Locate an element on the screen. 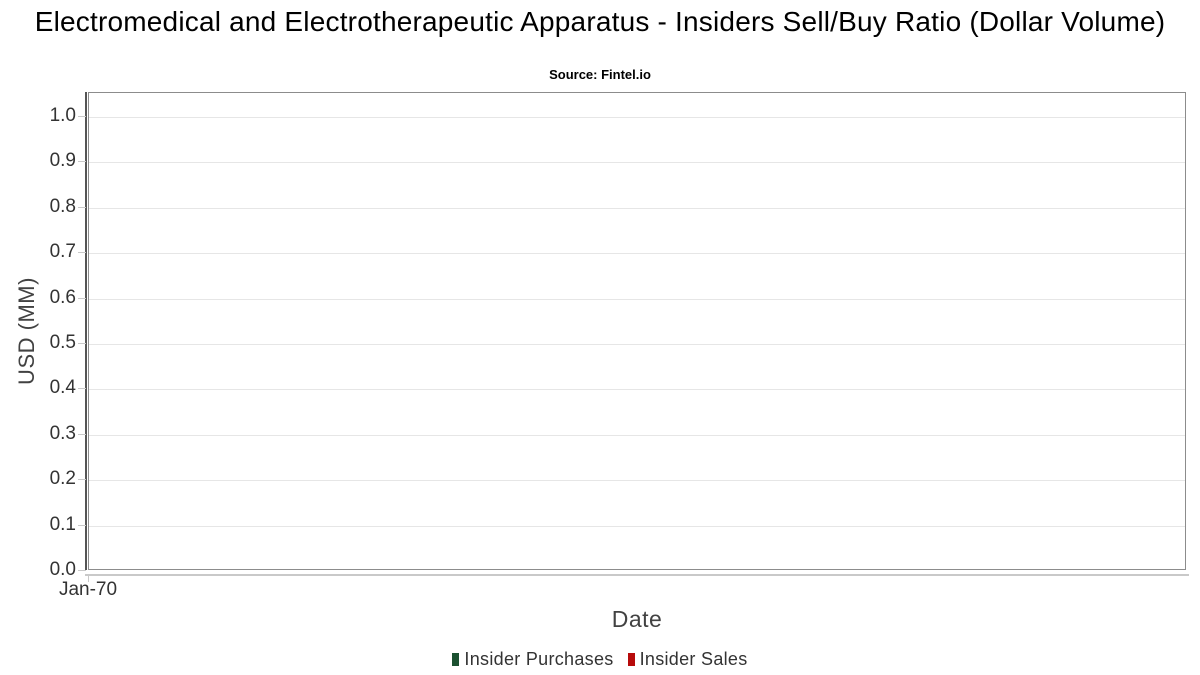  legend-marker-sales-icon is located at coordinates (631, 659).